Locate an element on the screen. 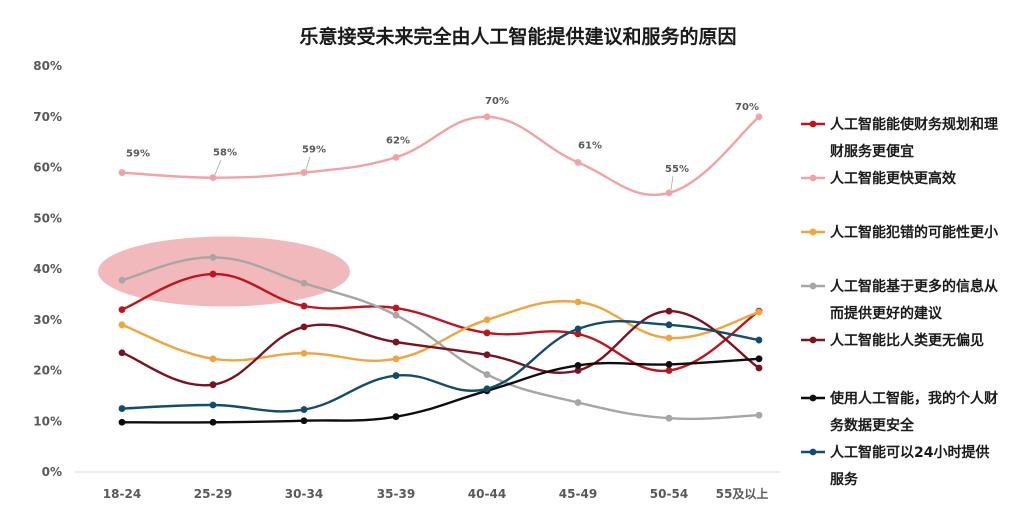 The width and height of the screenshot is (1030, 528). data-label: 58% is located at coordinates (225, 153).